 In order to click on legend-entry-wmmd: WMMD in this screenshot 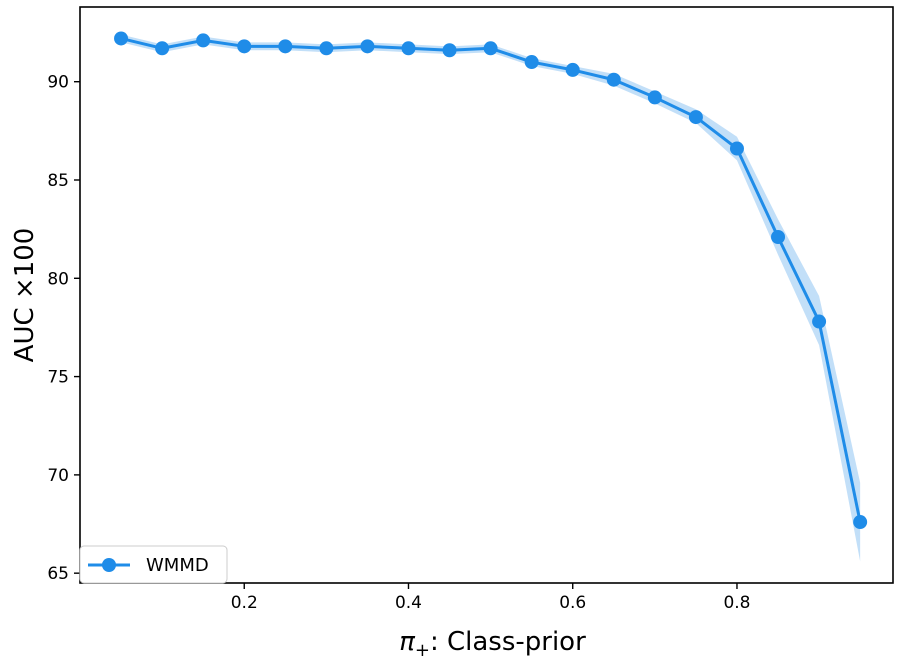, I will do `click(177, 565)`.